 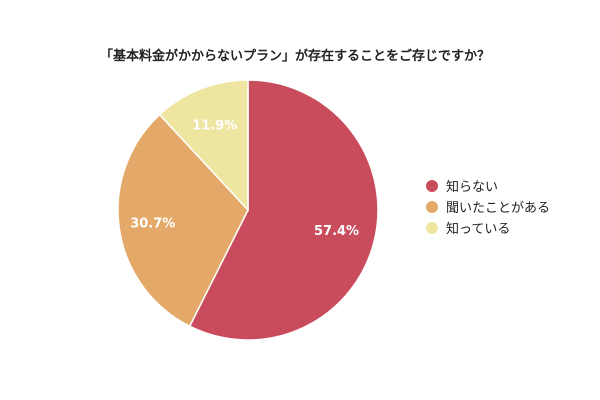 I want to click on slice-value-label: 11.9%, so click(x=214, y=125).